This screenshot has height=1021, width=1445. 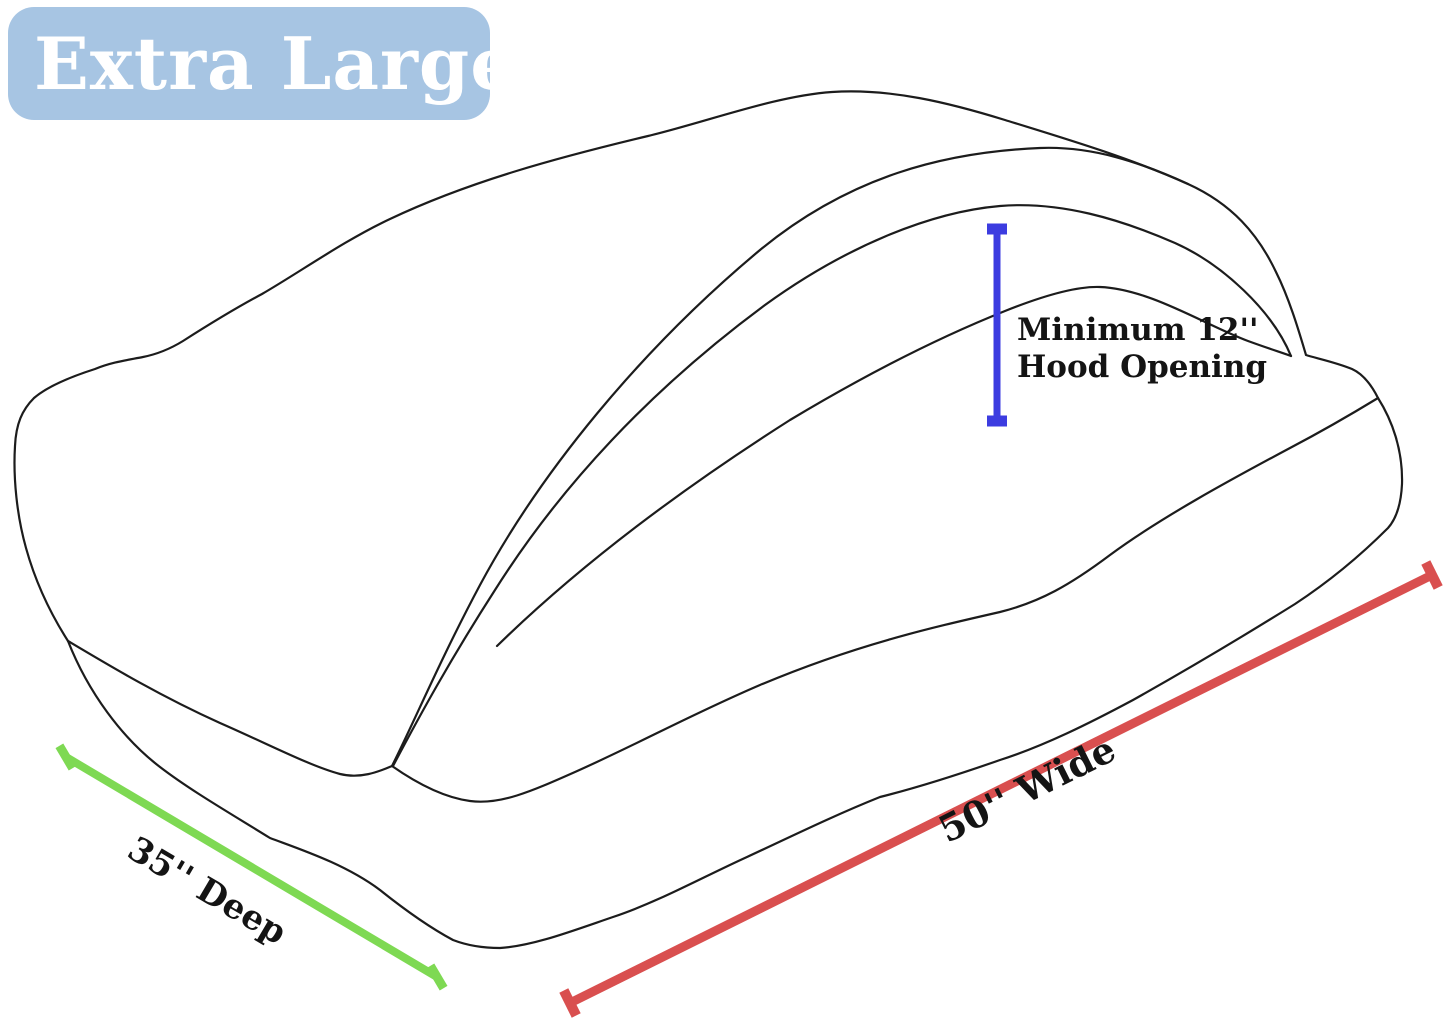 I want to click on depth-dimension-cap-right, so click(x=437, y=977).